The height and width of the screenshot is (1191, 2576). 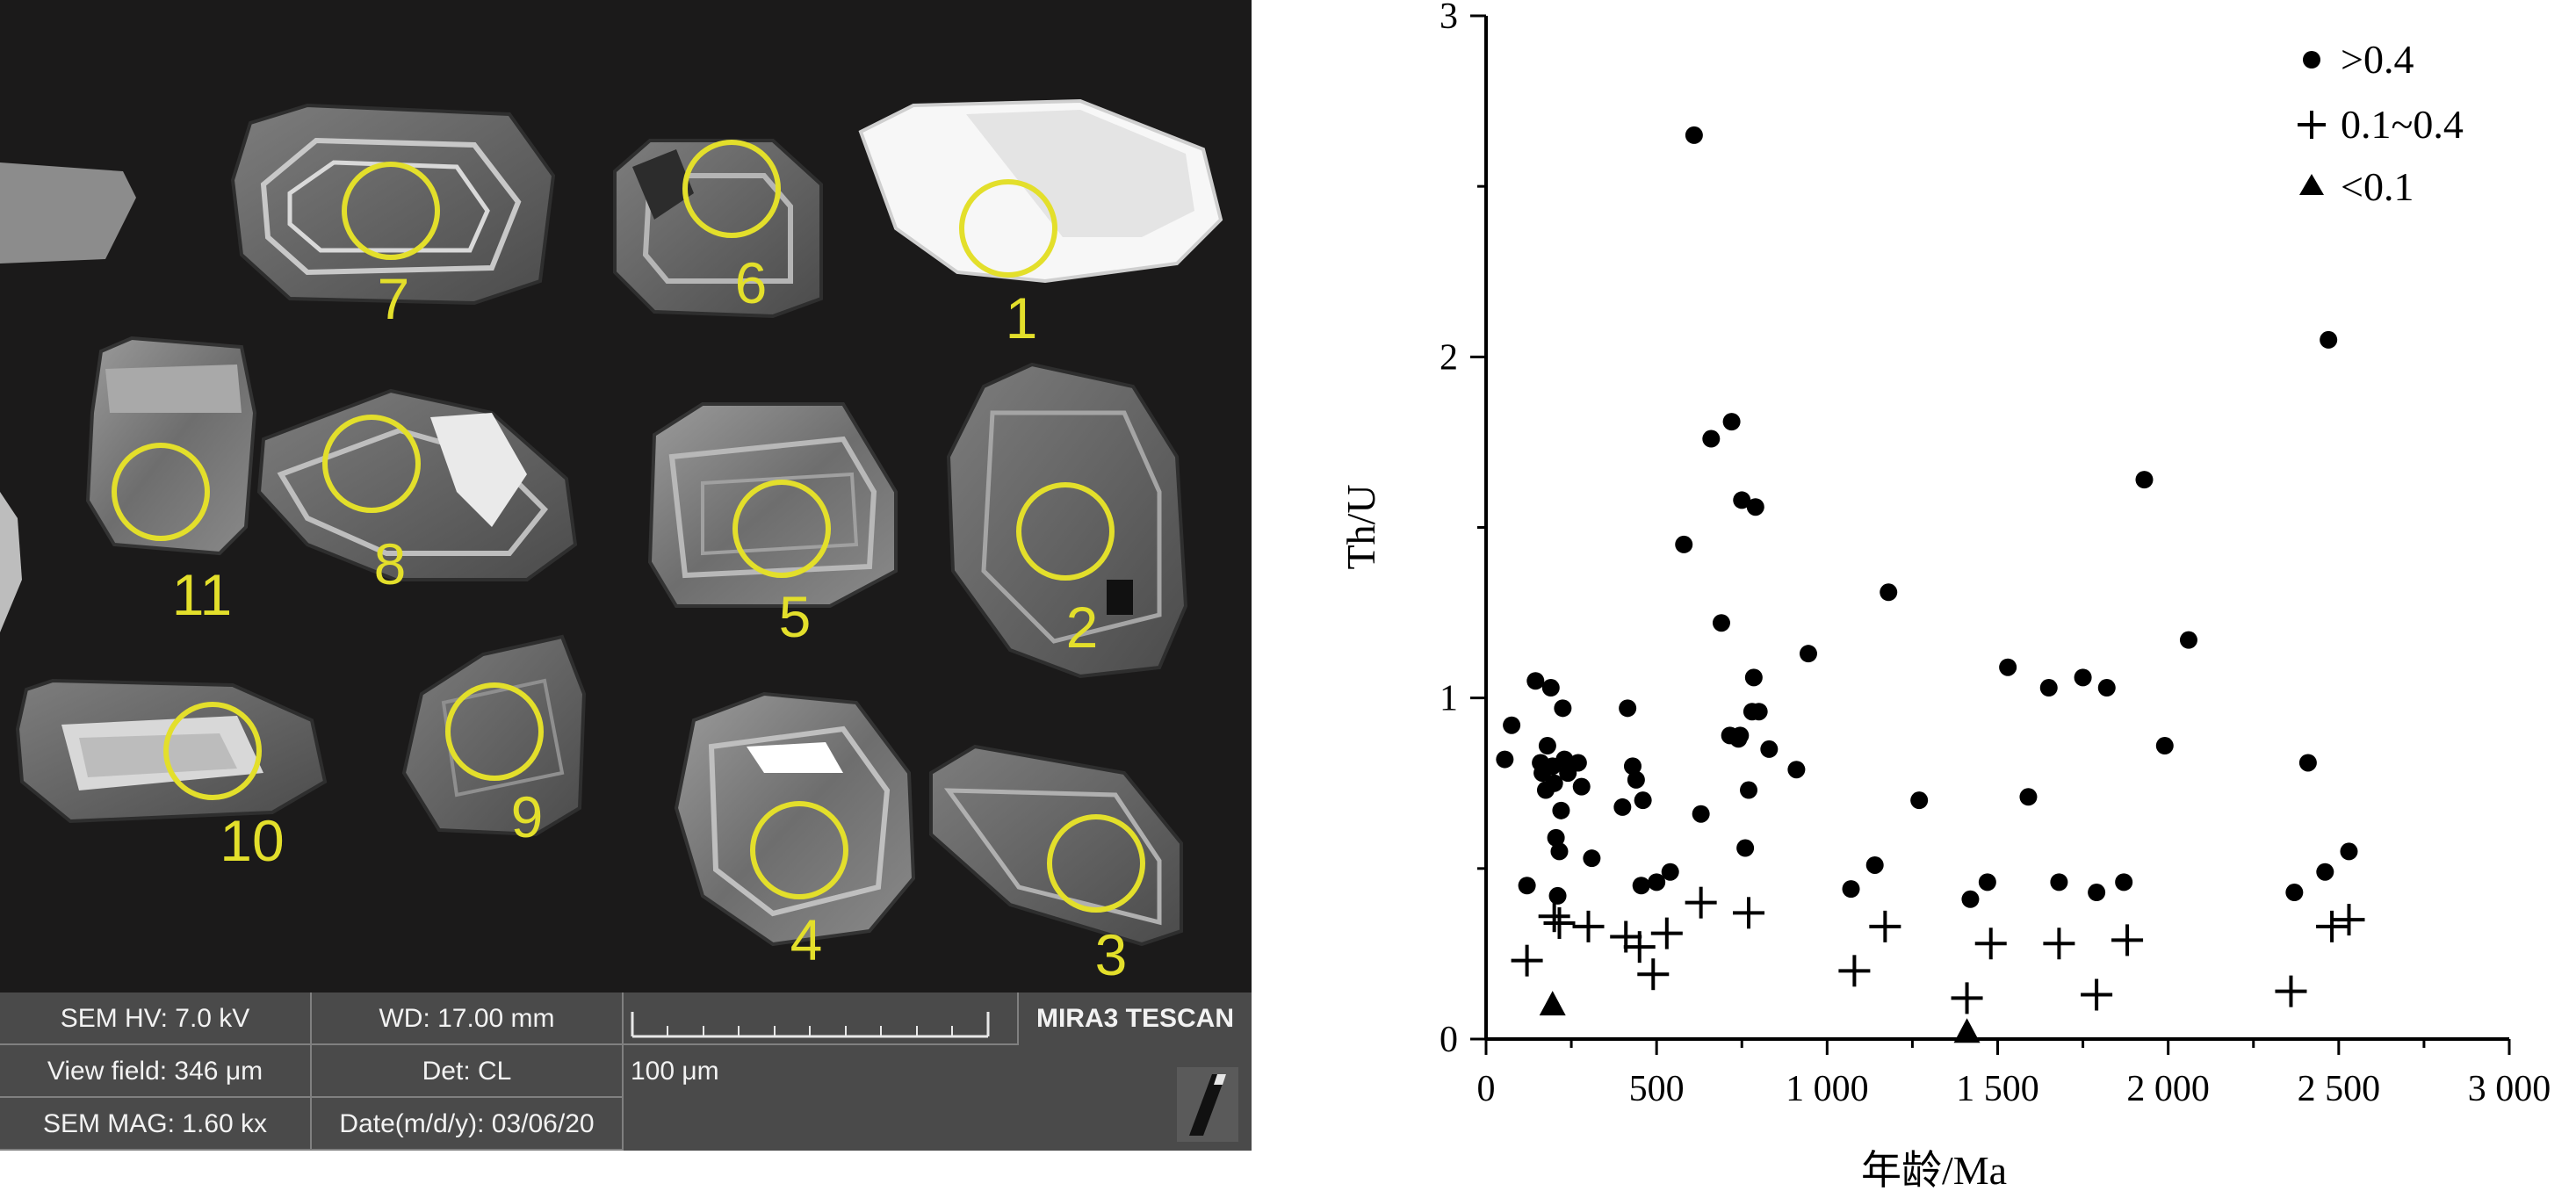 What do you see at coordinates (2509, 1089) in the screenshot?
I see `x-tick-label: 3 000` at bounding box center [2509, 1089].